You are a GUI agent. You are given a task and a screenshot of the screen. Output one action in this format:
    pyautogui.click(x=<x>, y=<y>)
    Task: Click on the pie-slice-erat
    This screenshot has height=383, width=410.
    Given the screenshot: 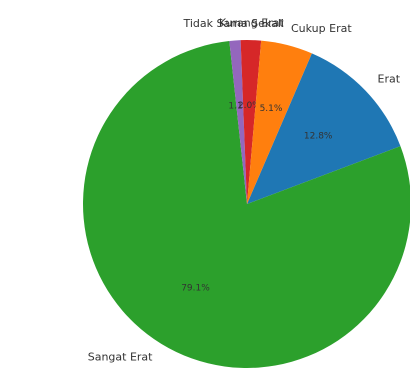 What is the action you would take?
    pyautogui.click(x=324, y=129)
    